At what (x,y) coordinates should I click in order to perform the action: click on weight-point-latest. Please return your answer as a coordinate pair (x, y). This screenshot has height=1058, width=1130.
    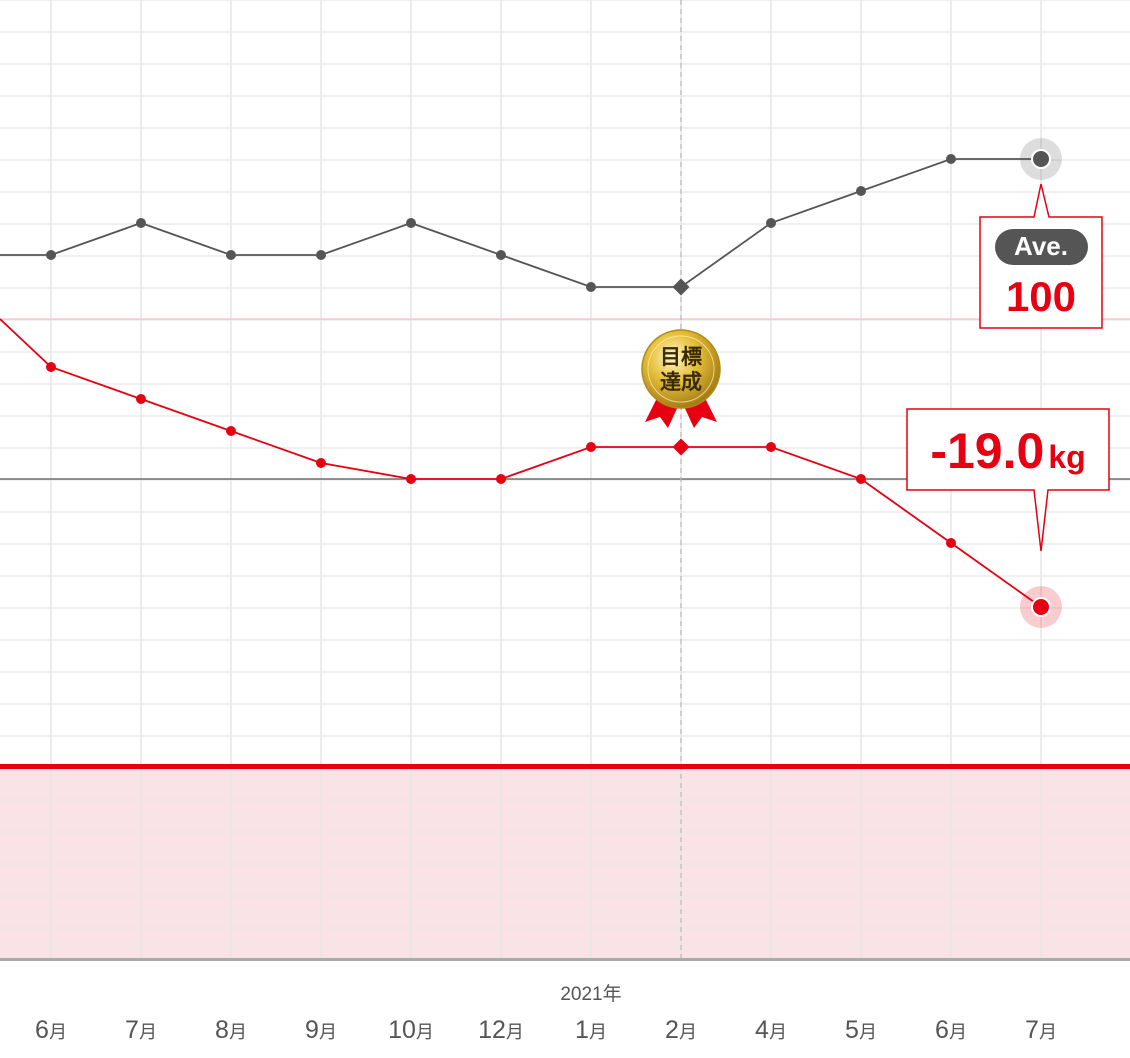
    Looking at the image, I should click on (1041, 607).